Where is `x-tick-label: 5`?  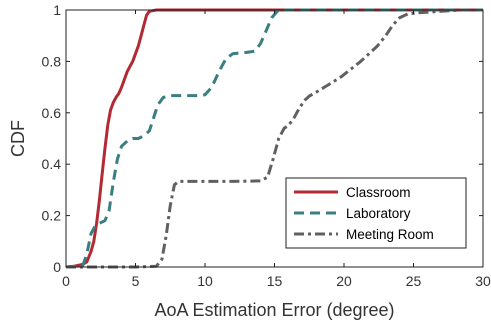 x-tick-label: 5 is located at coordinates (136, 281).